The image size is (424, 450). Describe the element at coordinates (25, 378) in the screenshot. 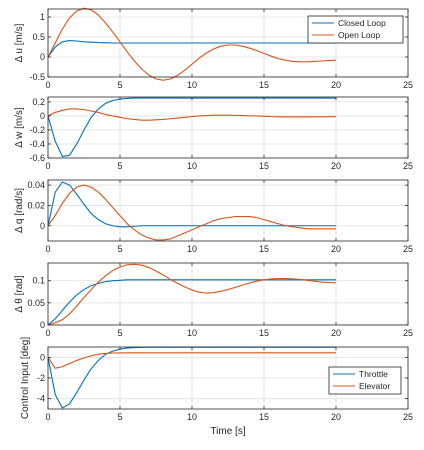

I see `y-axis-label: Control Input [deg]` at that location.